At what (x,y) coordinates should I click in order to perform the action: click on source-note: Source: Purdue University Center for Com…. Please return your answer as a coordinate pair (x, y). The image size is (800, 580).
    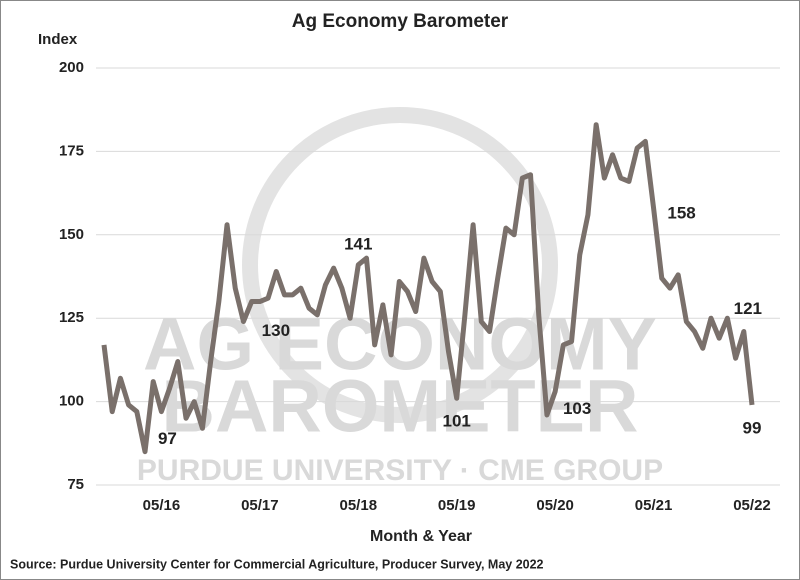
    Looking at the image, I should click on (277, 564).